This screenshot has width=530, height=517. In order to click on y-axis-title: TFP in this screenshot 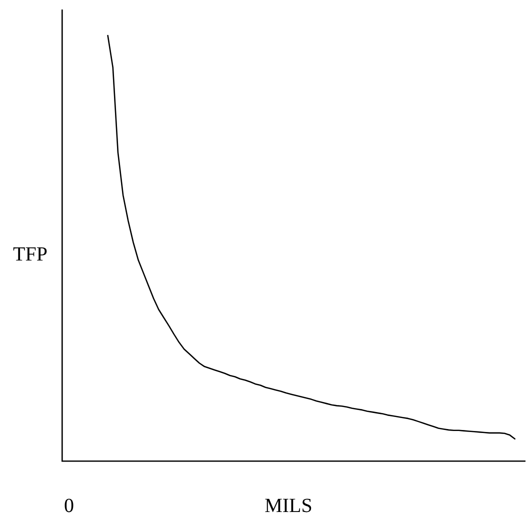, I will do `click(30, 255)`.